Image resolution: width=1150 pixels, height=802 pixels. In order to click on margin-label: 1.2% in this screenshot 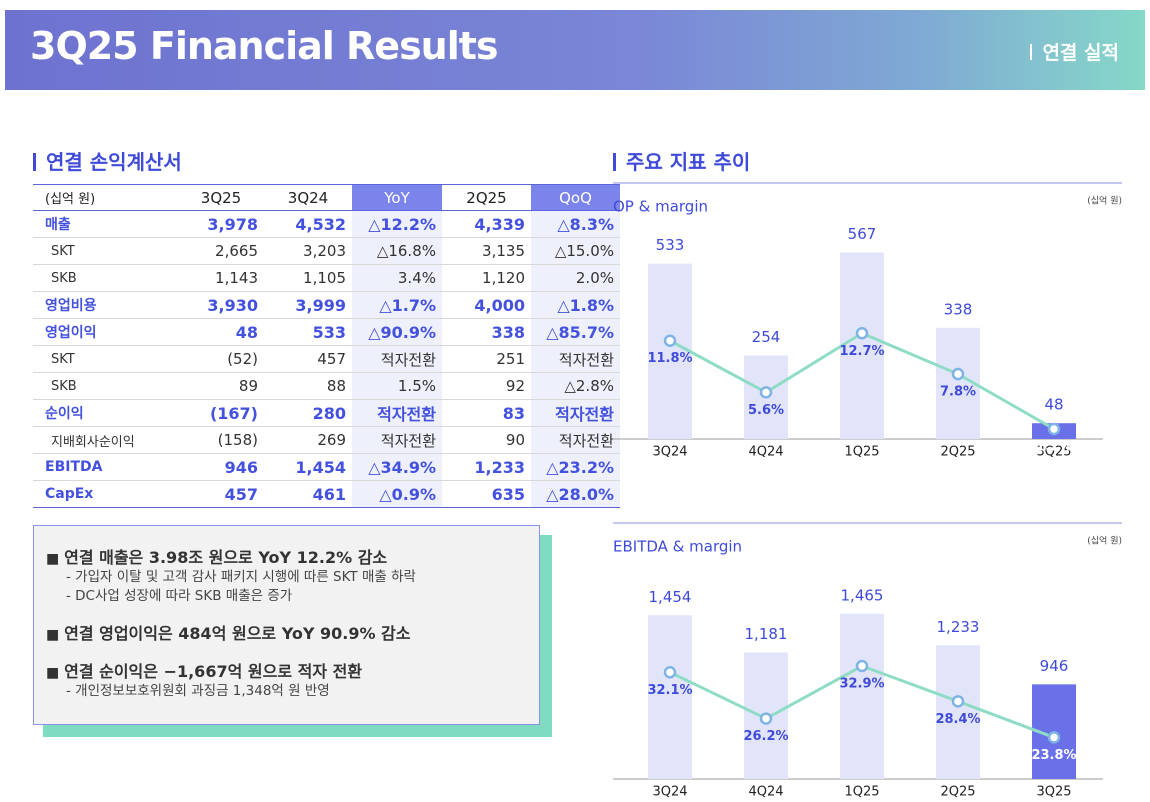, I will do `click(1054, 447)`.